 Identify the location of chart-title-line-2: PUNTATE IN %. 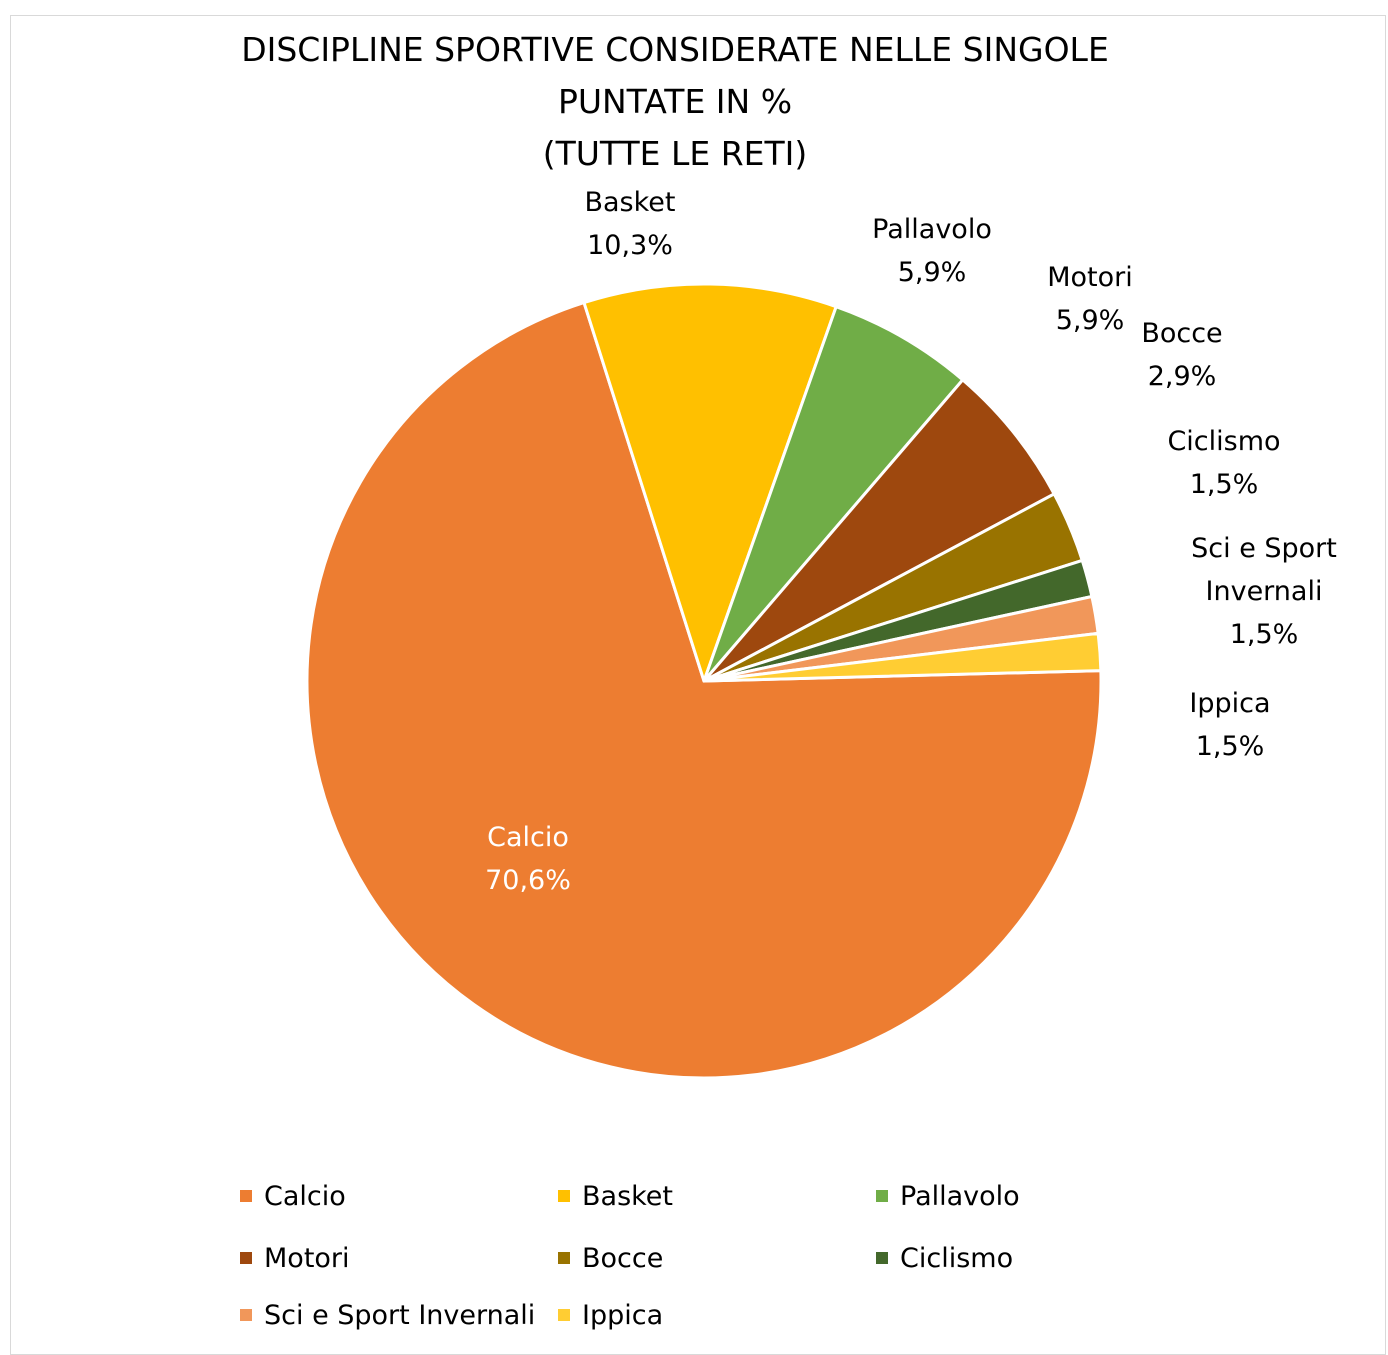
(675, 101).